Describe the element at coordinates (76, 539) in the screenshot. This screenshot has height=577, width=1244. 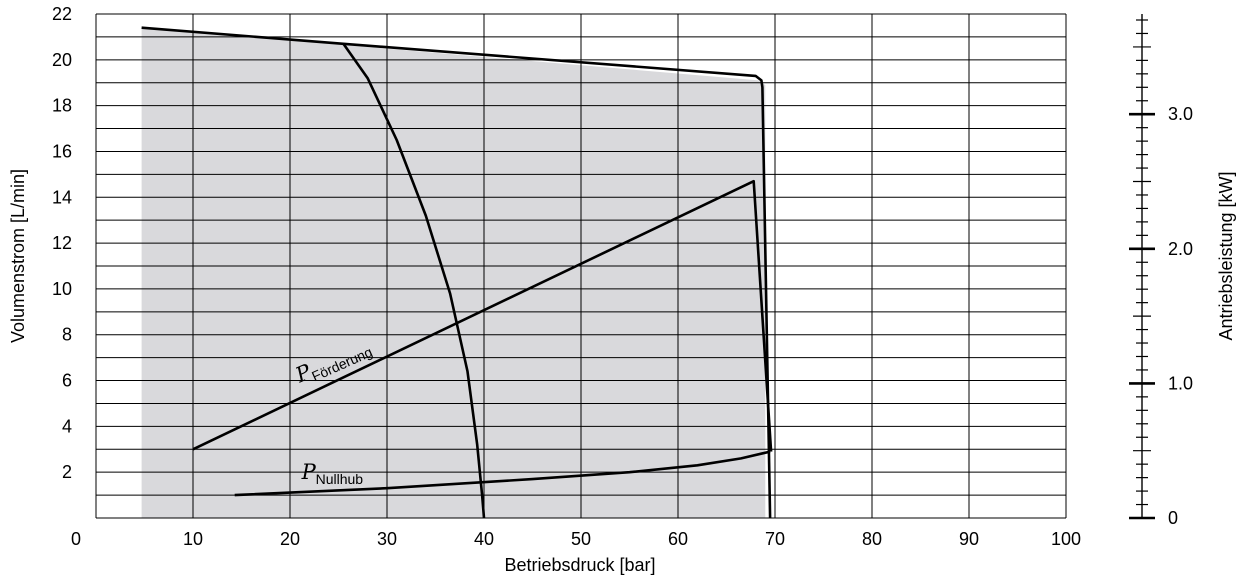
I see `x-tick-label: 0` at that location.